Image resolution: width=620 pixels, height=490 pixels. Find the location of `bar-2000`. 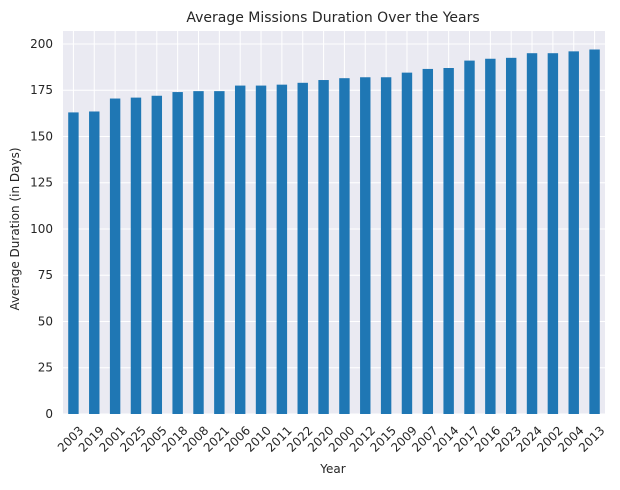

bar-2000 is located at coordinates (344, 246).